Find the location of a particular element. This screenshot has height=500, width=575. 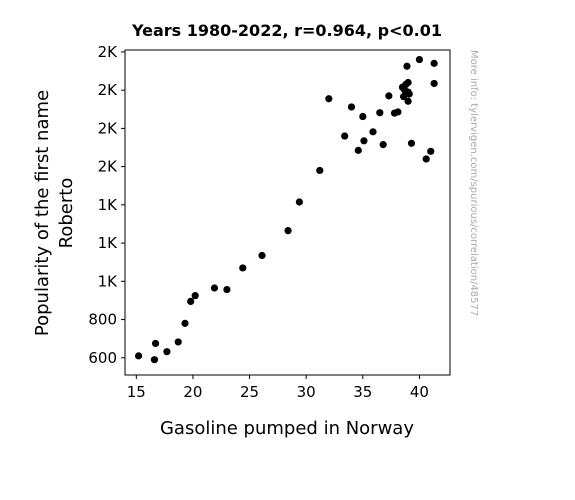

x-tick-label: 25 is located at coordinates (249, 392).